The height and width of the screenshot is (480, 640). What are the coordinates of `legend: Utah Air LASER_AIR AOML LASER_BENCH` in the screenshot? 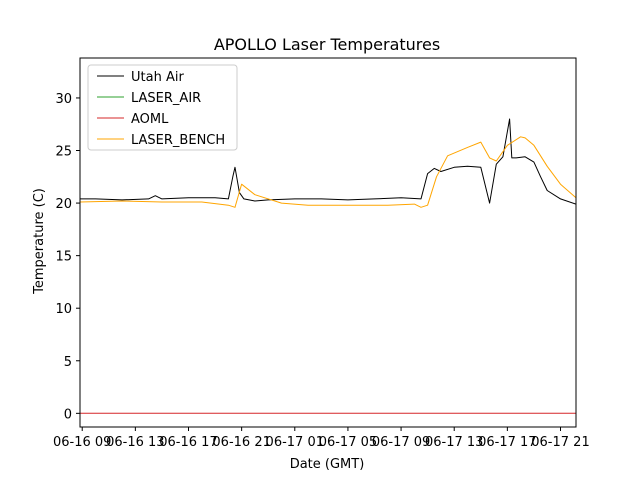 It's located at (162, 107).